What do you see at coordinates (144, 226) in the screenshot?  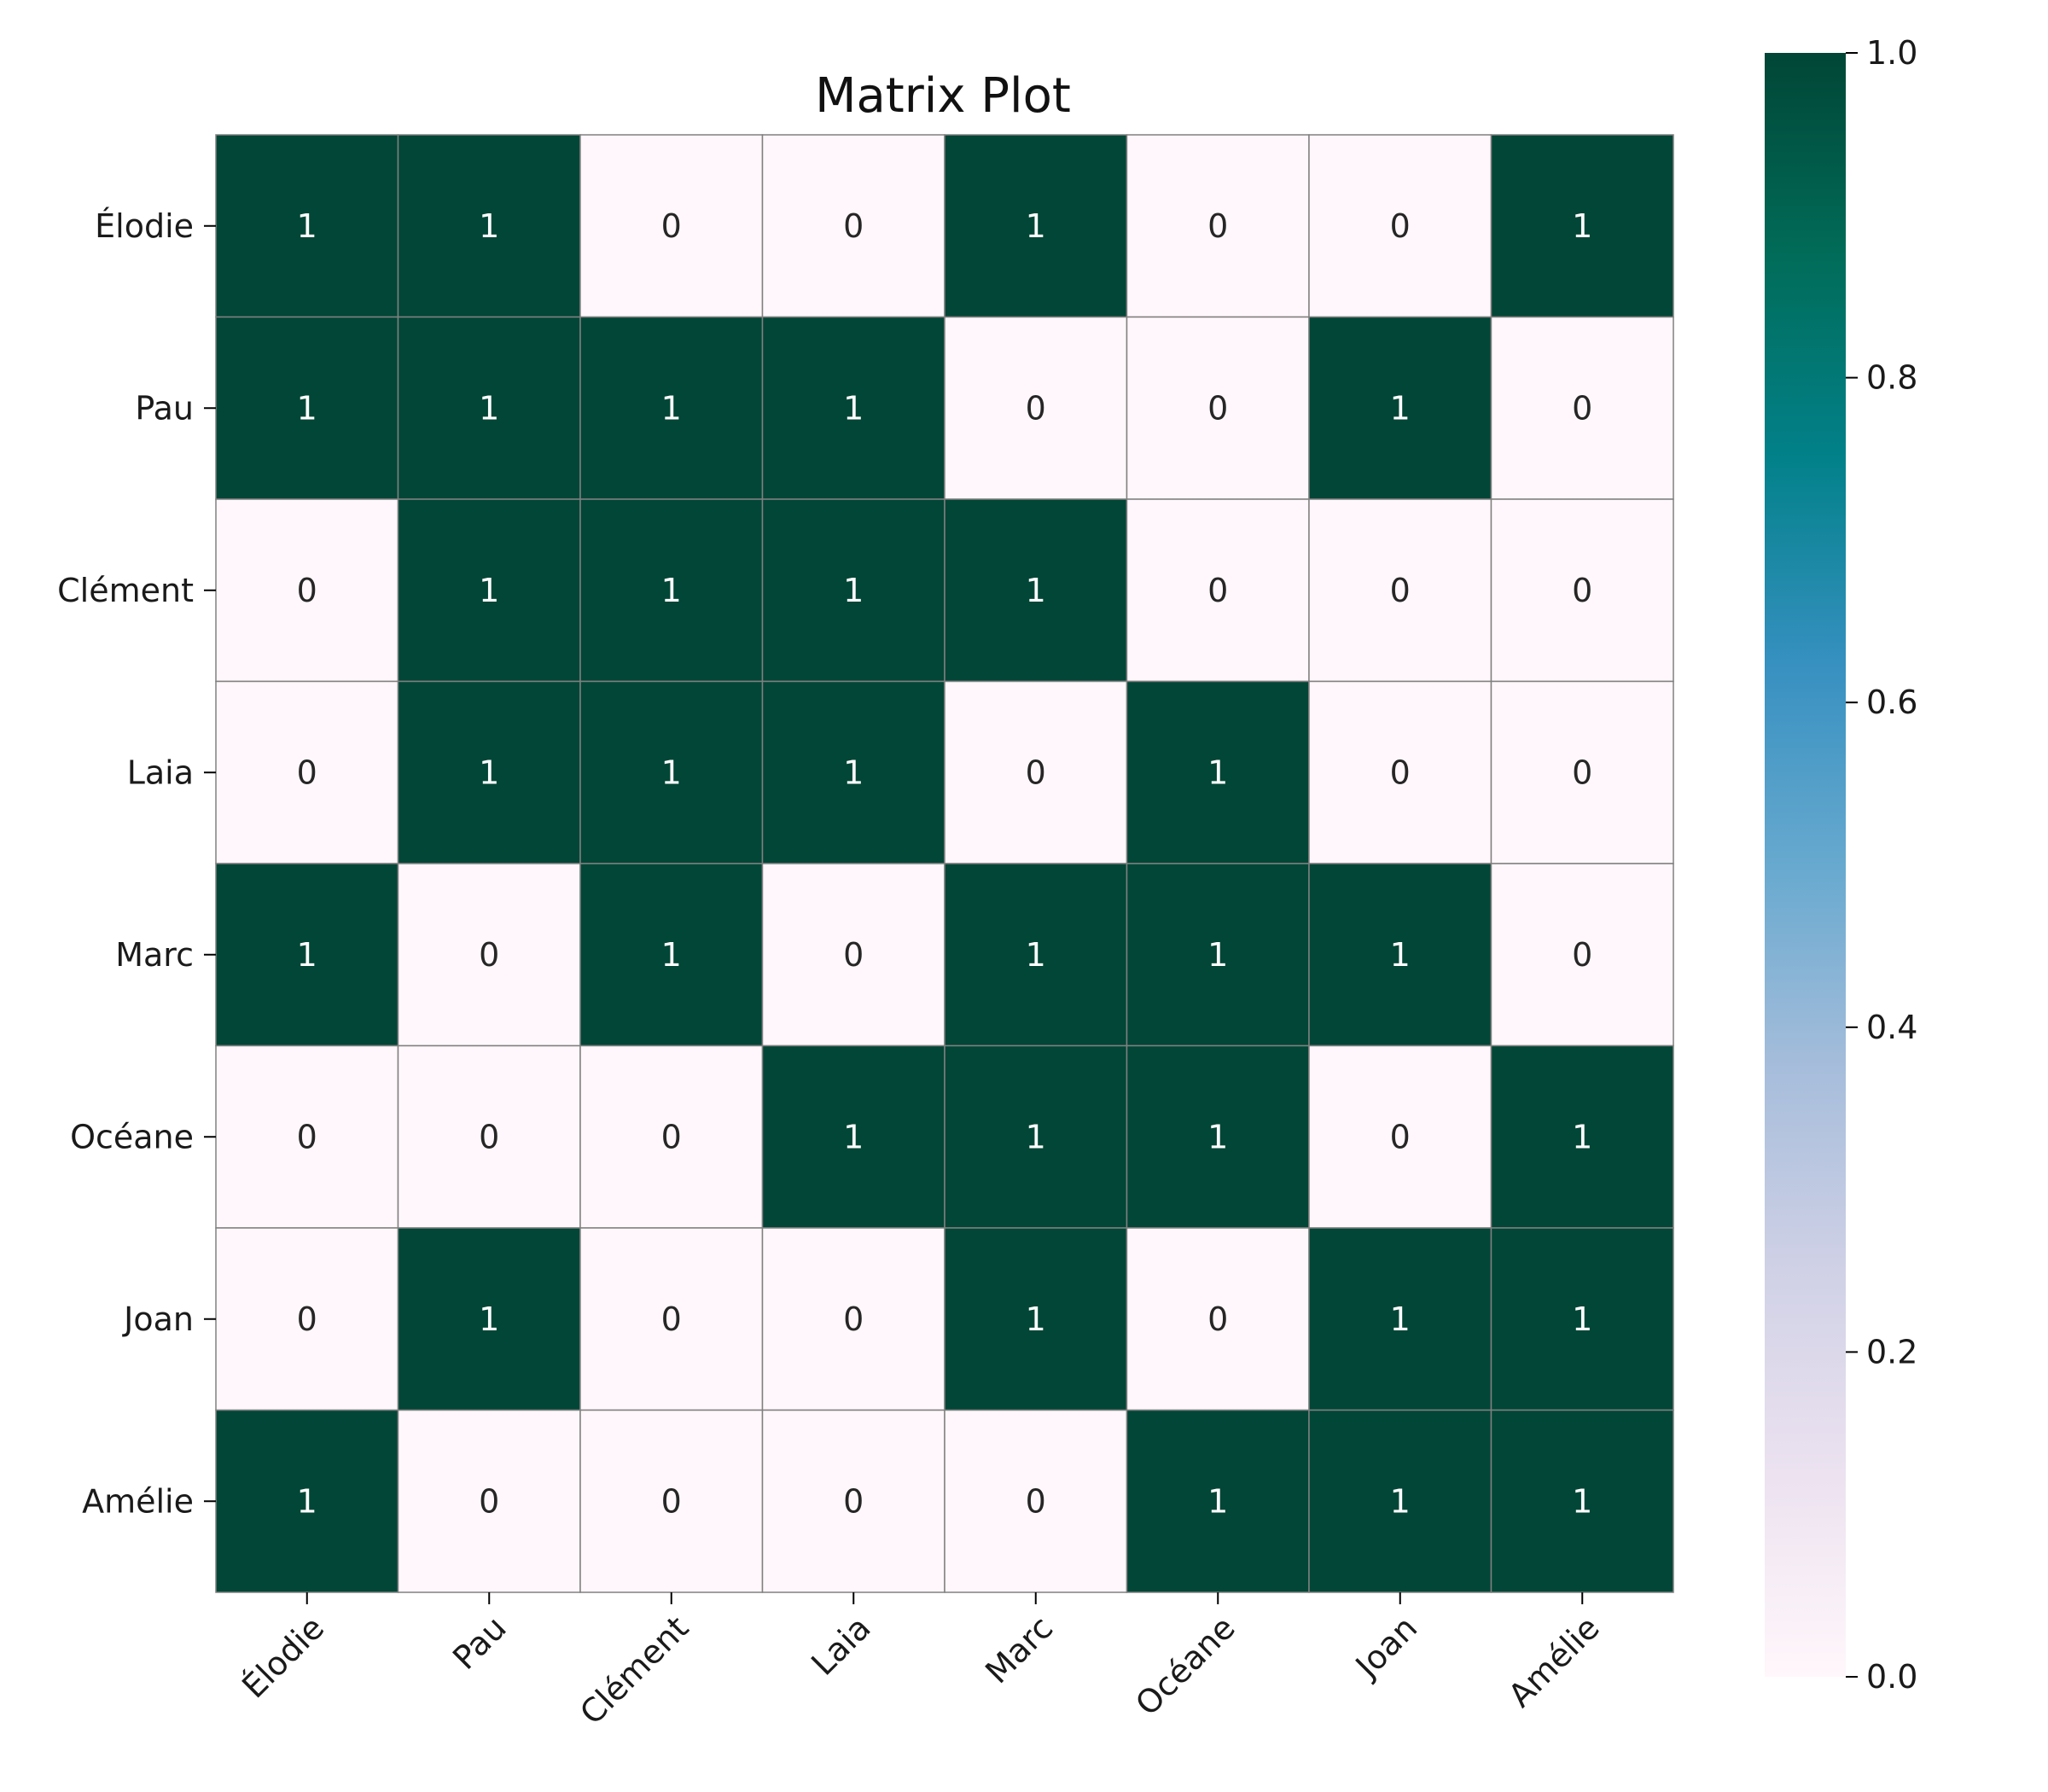 I see `row-tick-label: Élodie` at bounding box center [144, 226].